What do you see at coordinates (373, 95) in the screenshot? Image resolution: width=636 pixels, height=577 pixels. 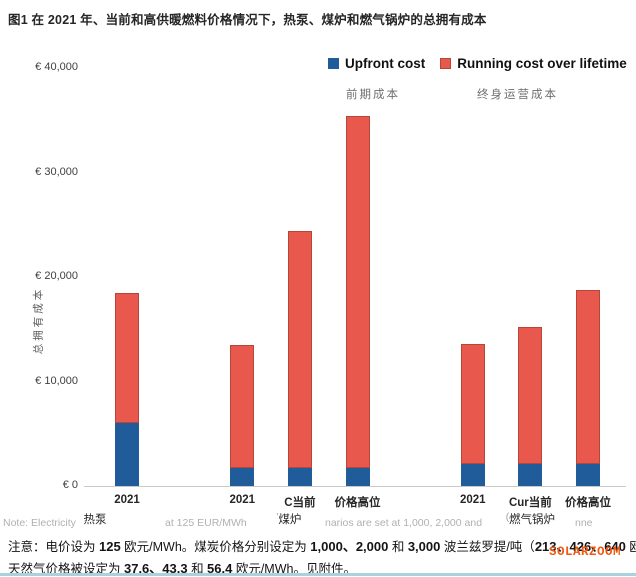 I see `legend-zh-upfront-cost: 前期成本` at bounding box center [373, 95].